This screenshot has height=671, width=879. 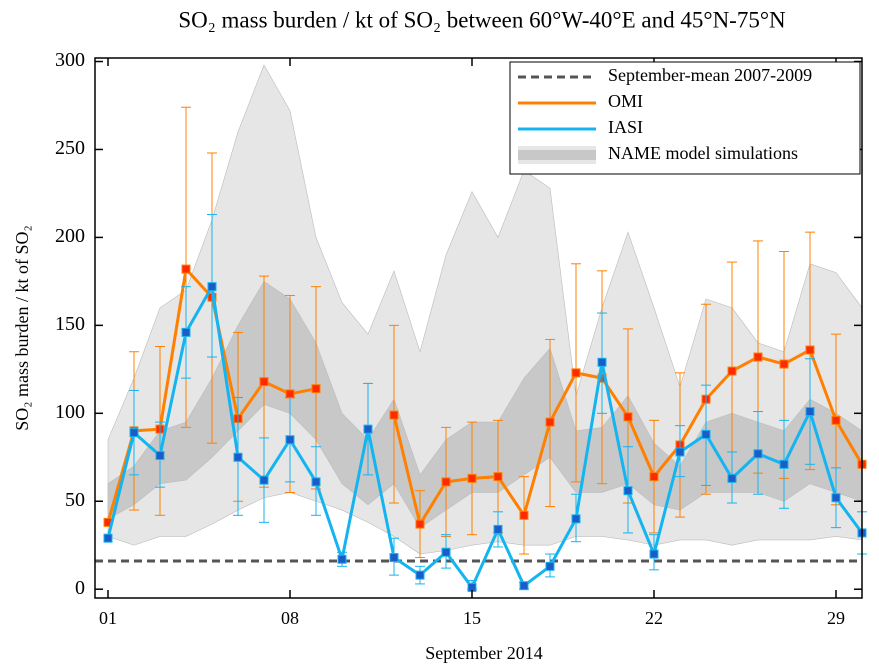 I want to click on y-axis-label: SO₂ mass burden / kt of SO₂, so click(x=22, y=328).